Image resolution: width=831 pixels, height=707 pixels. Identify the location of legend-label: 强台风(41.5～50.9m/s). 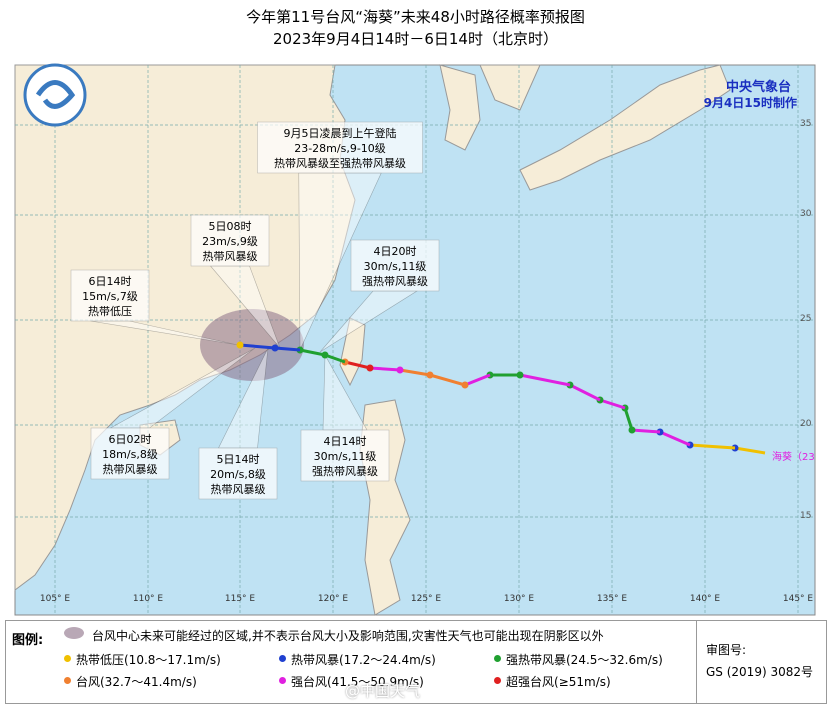
(357, 682).